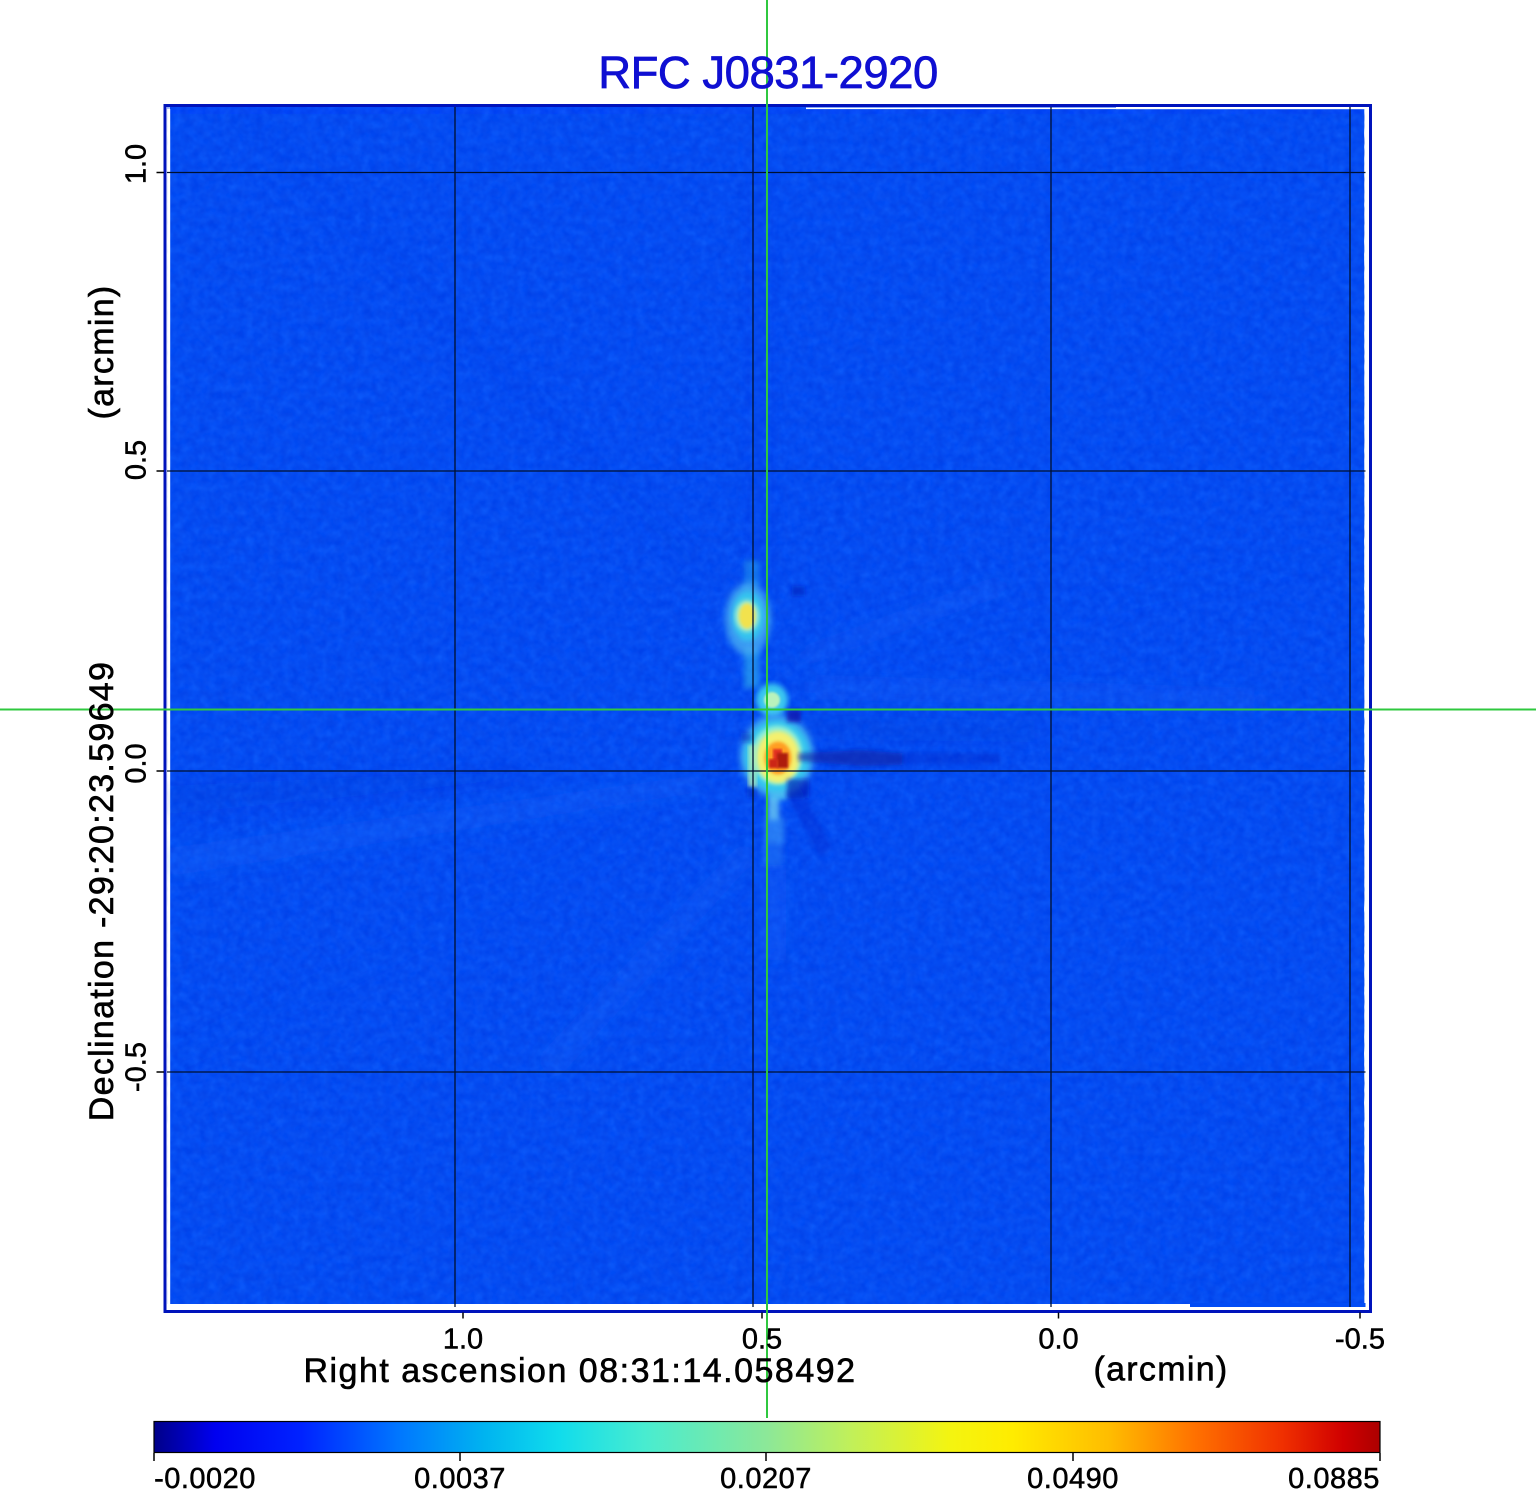  Describe the element at coordinates (766, 1479) in the screenshot. I see `svg-text: 0.0207` at that location.